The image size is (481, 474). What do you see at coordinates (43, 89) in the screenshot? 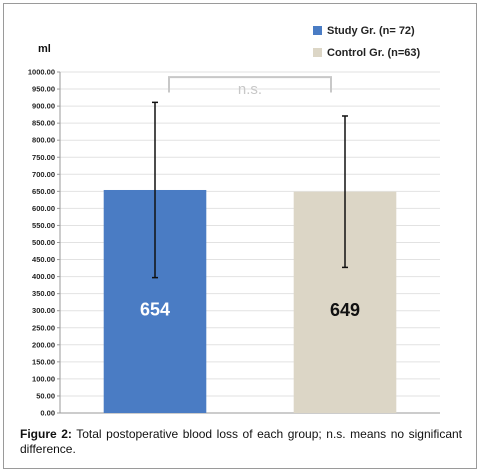
I see `y-tick-label: 950.00` at bounding box center [43, 89].